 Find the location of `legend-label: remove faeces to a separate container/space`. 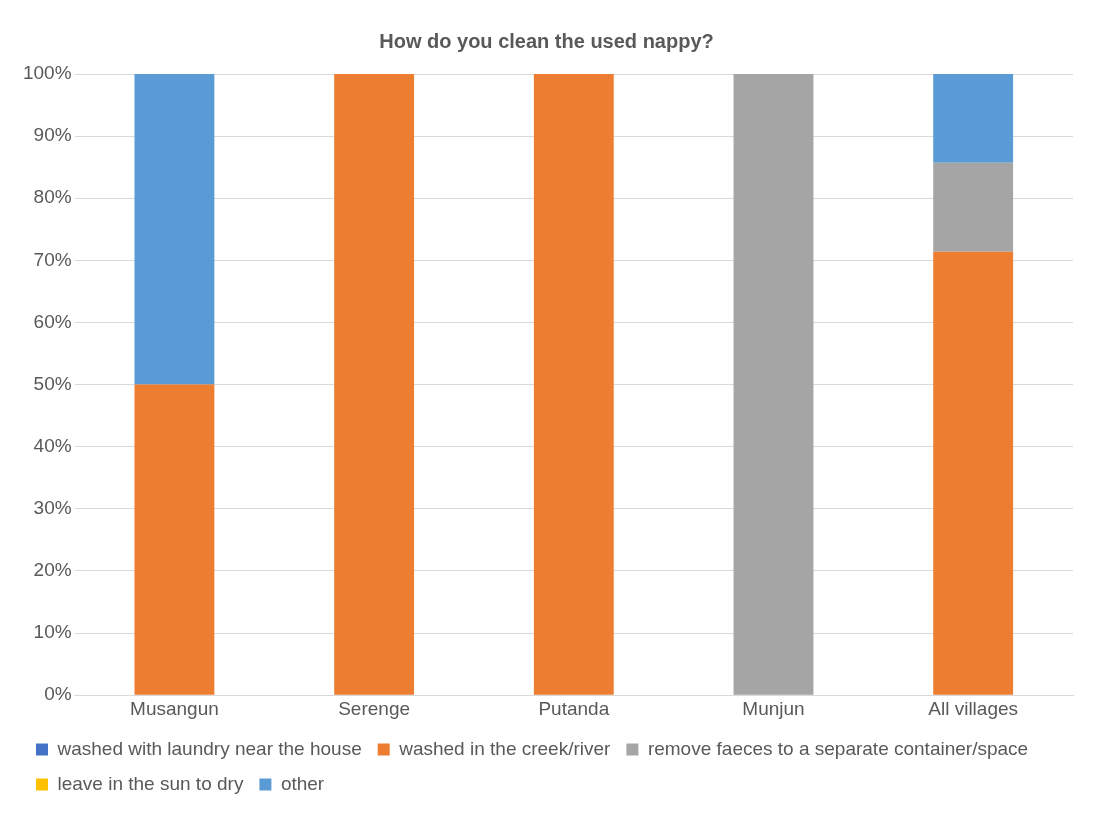

legend-label: remove faeces to a separate container/space is located at coordinates (838, 748).